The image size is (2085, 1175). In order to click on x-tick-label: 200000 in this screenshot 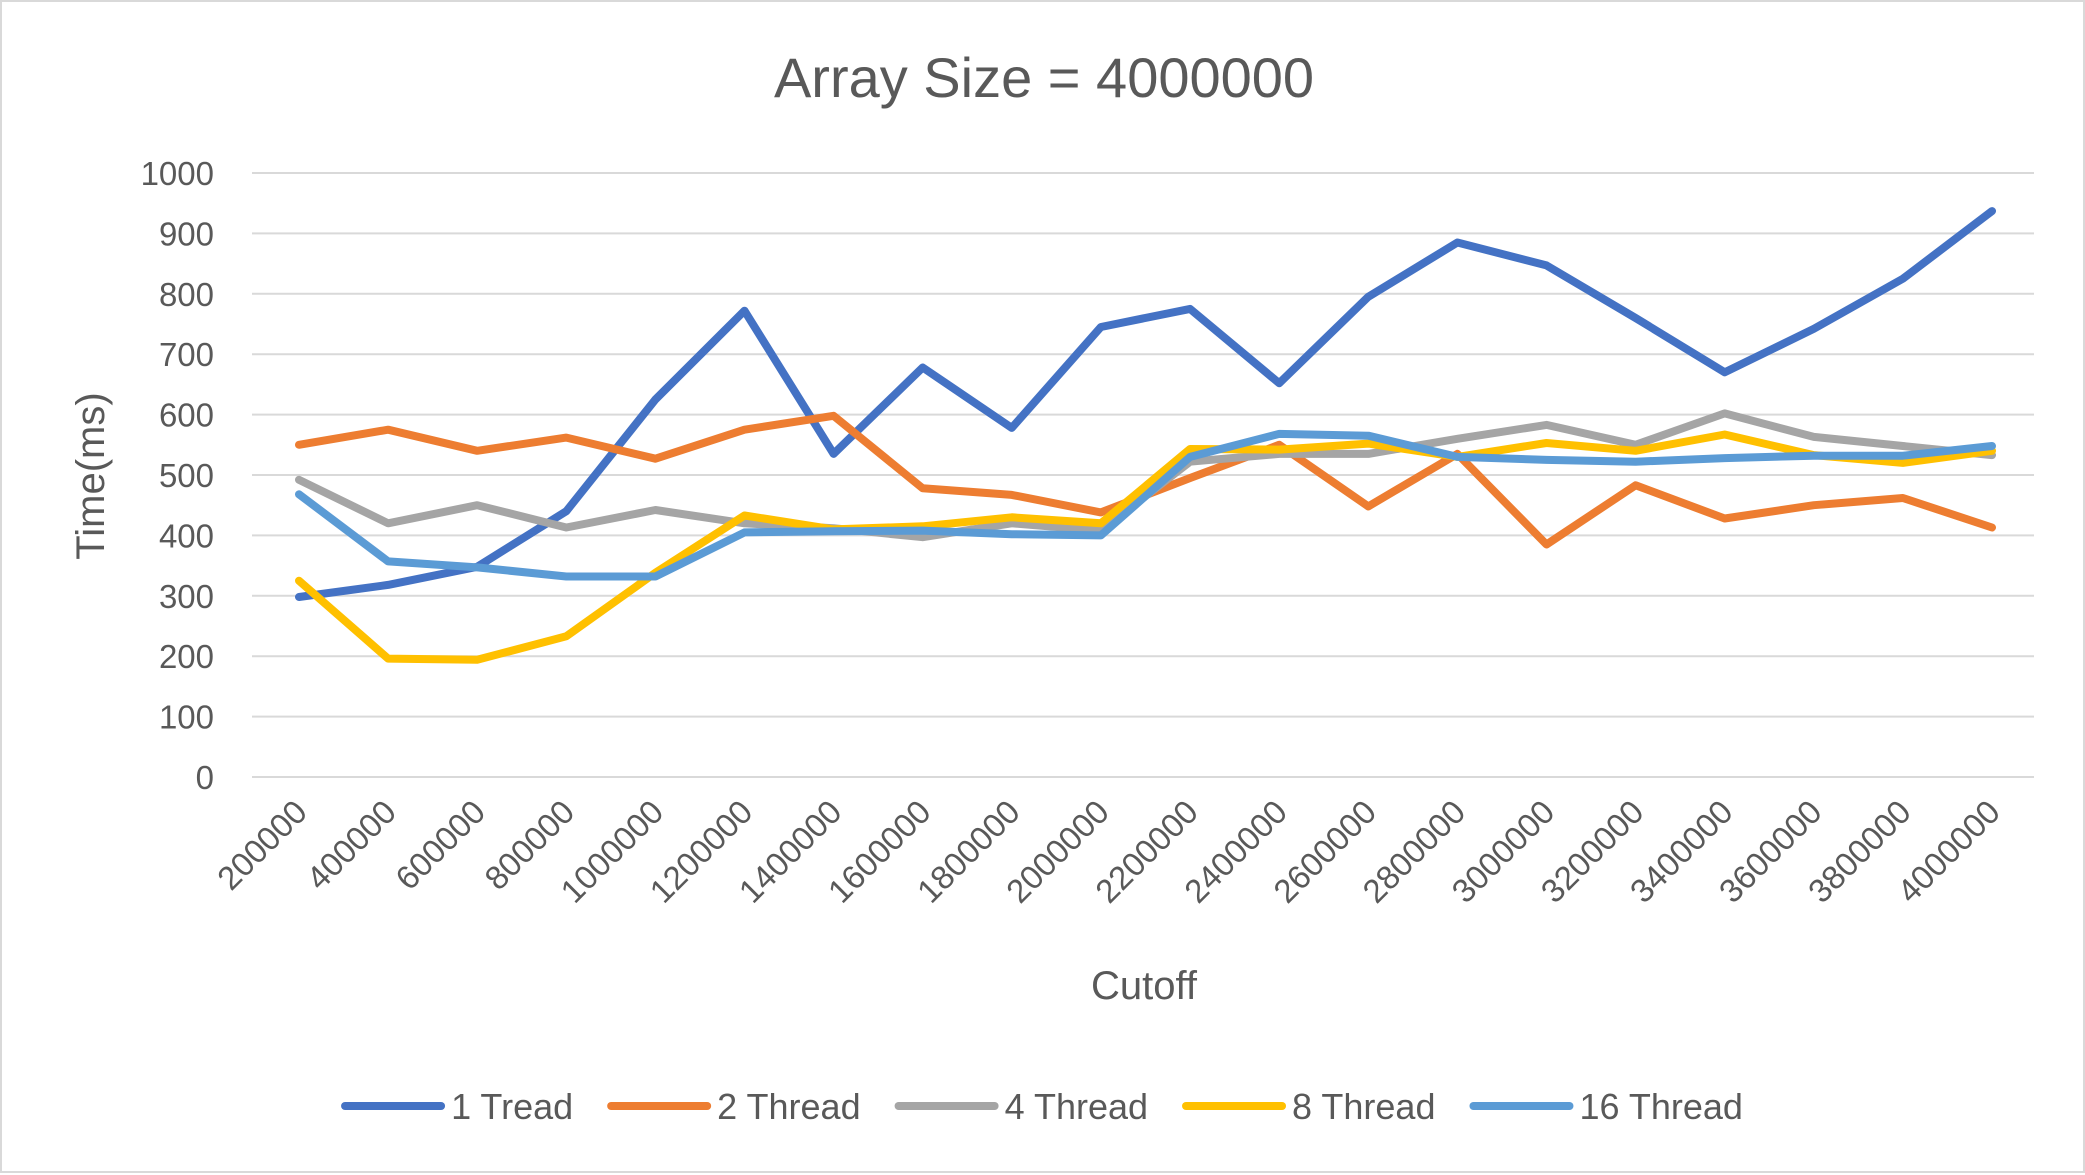, I will do `click(262, 845)`.